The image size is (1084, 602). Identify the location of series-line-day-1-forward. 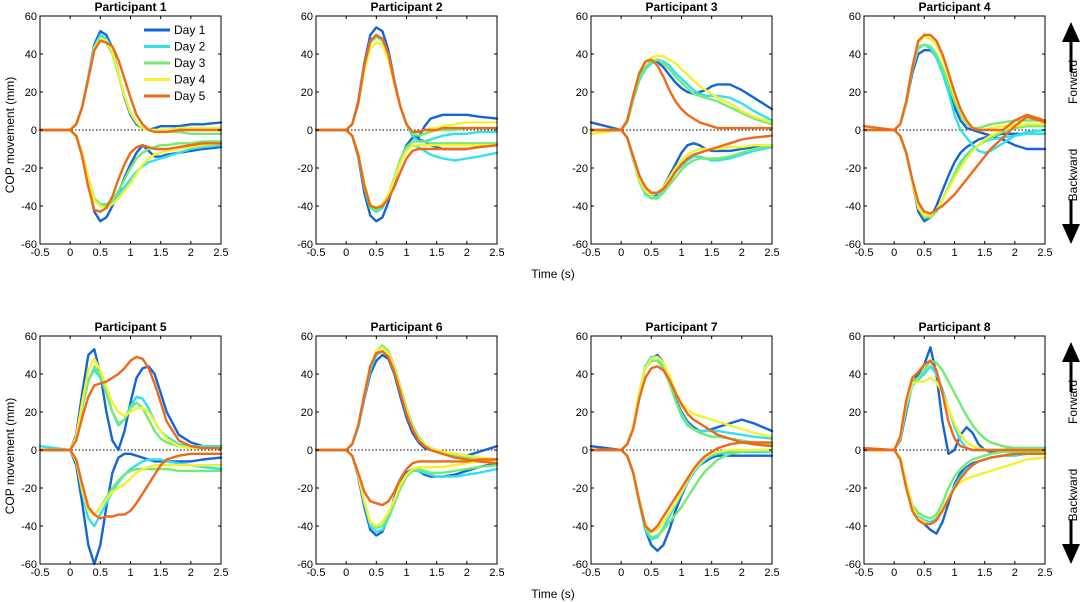
(130, 400).